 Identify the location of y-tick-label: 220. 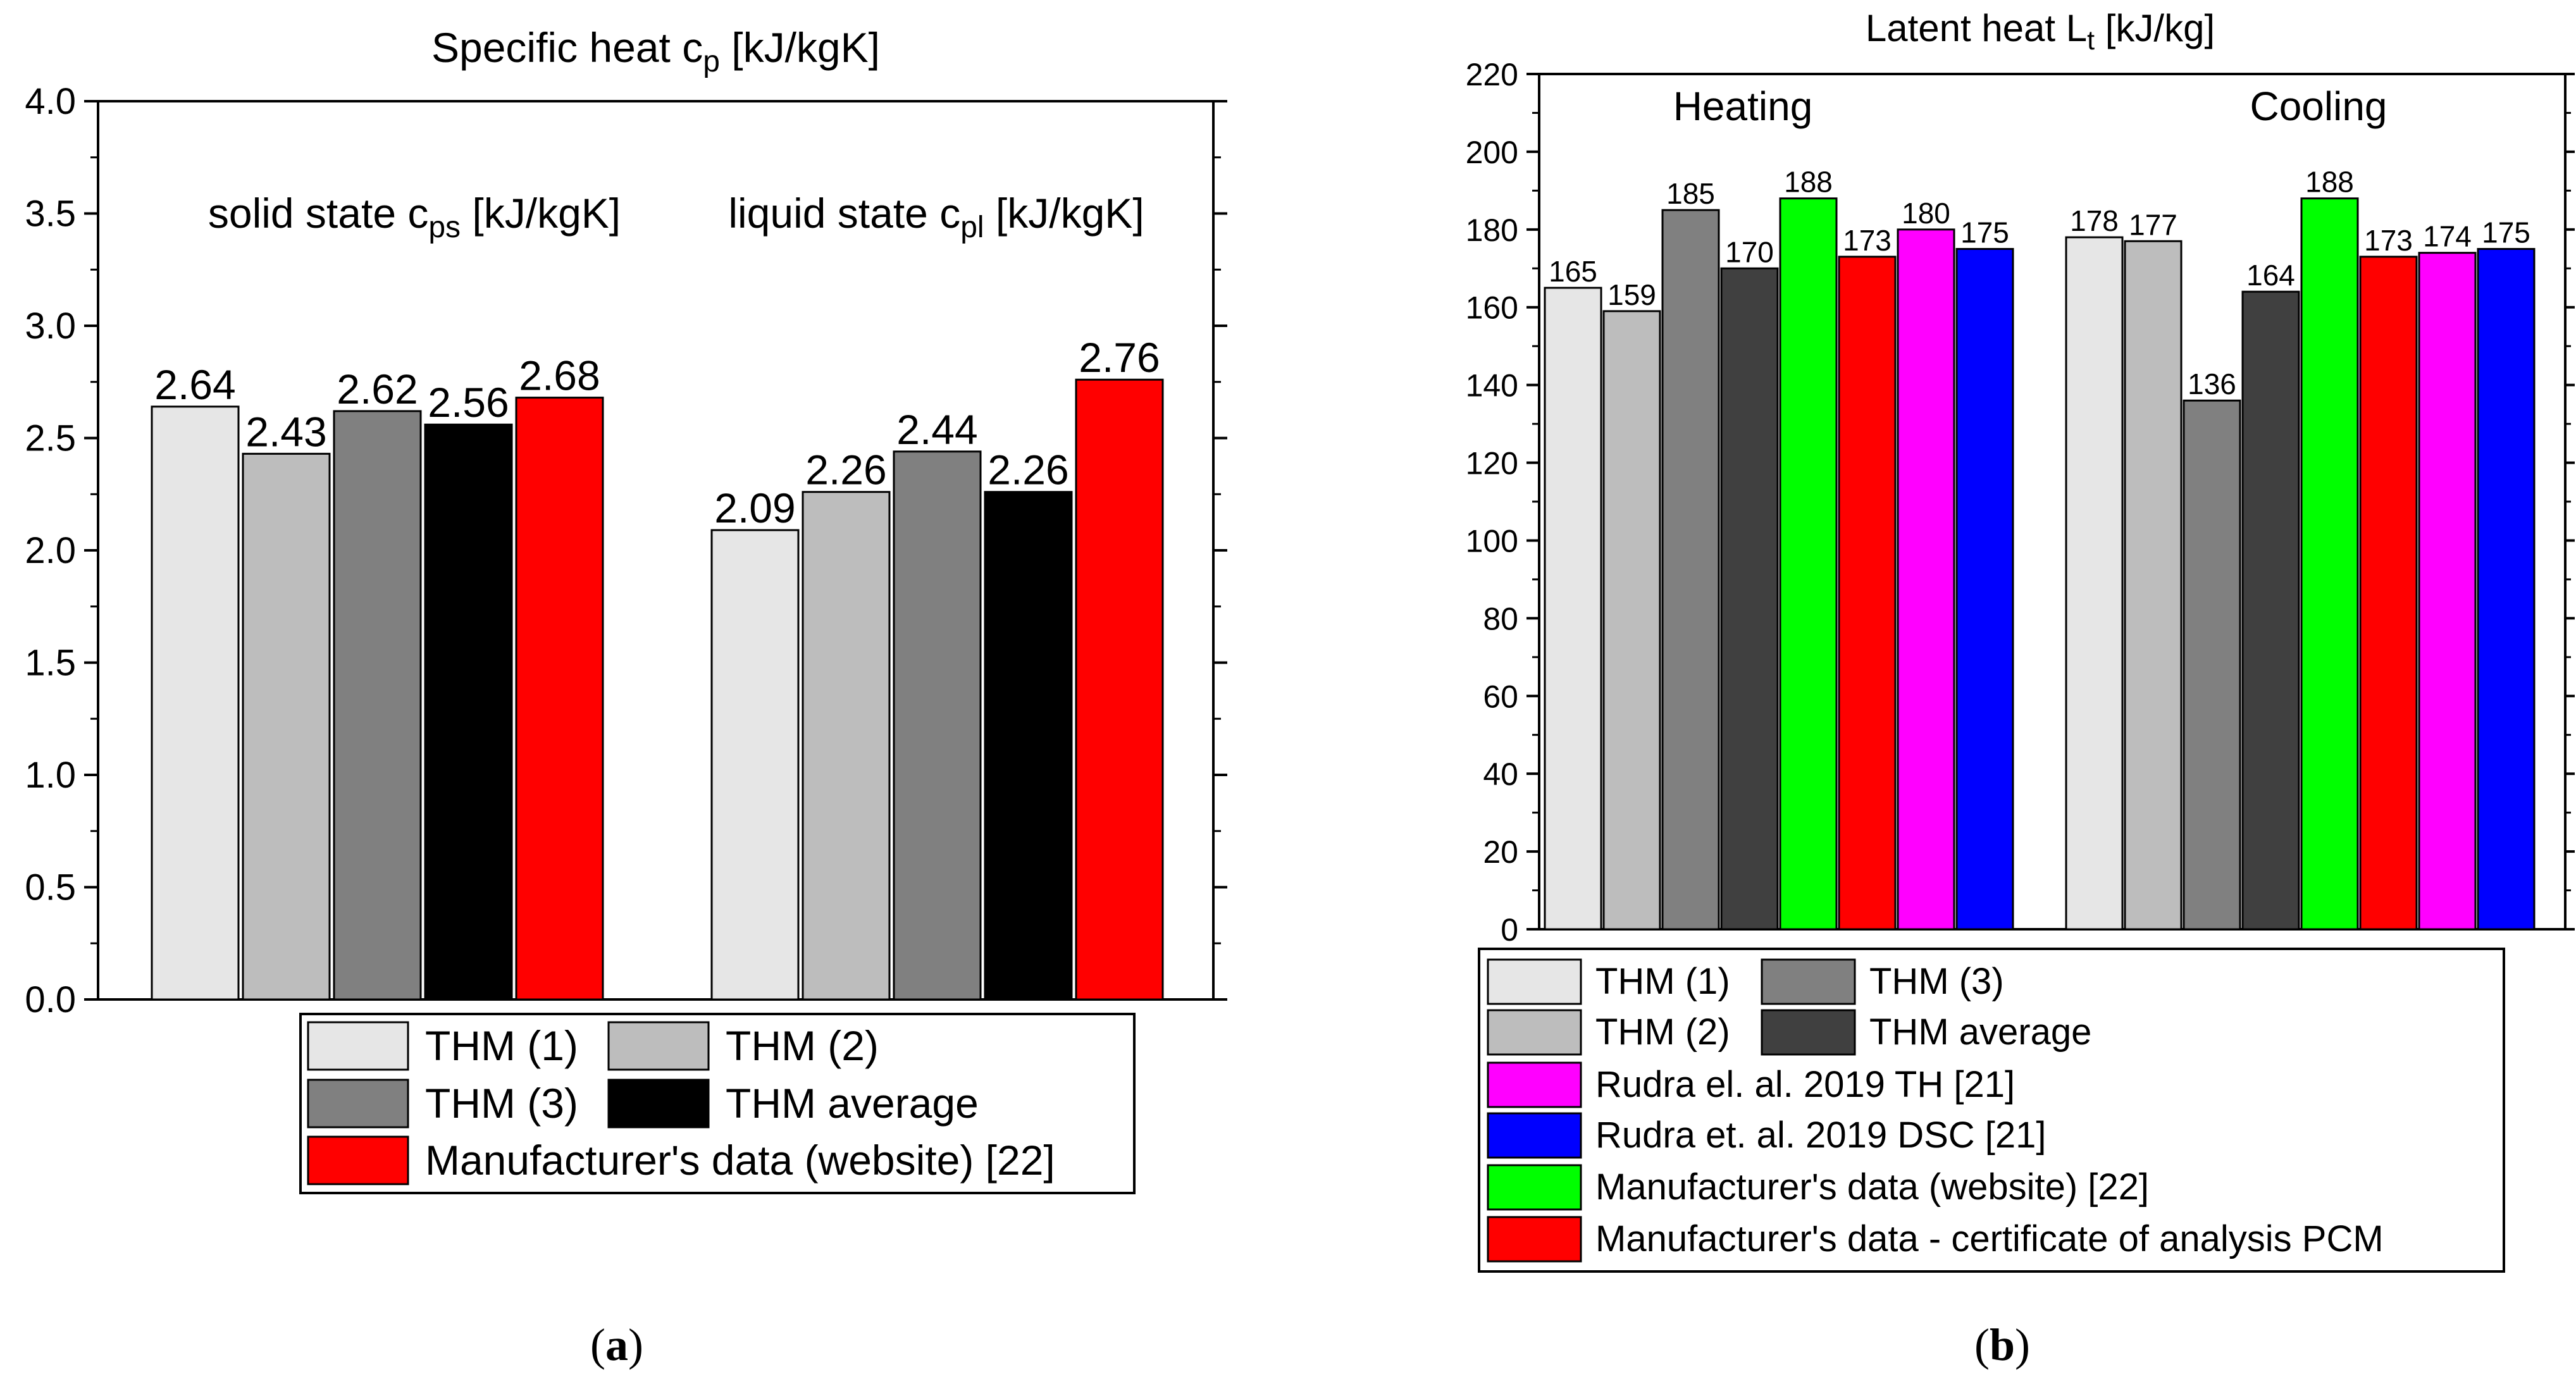
(1492, 74).